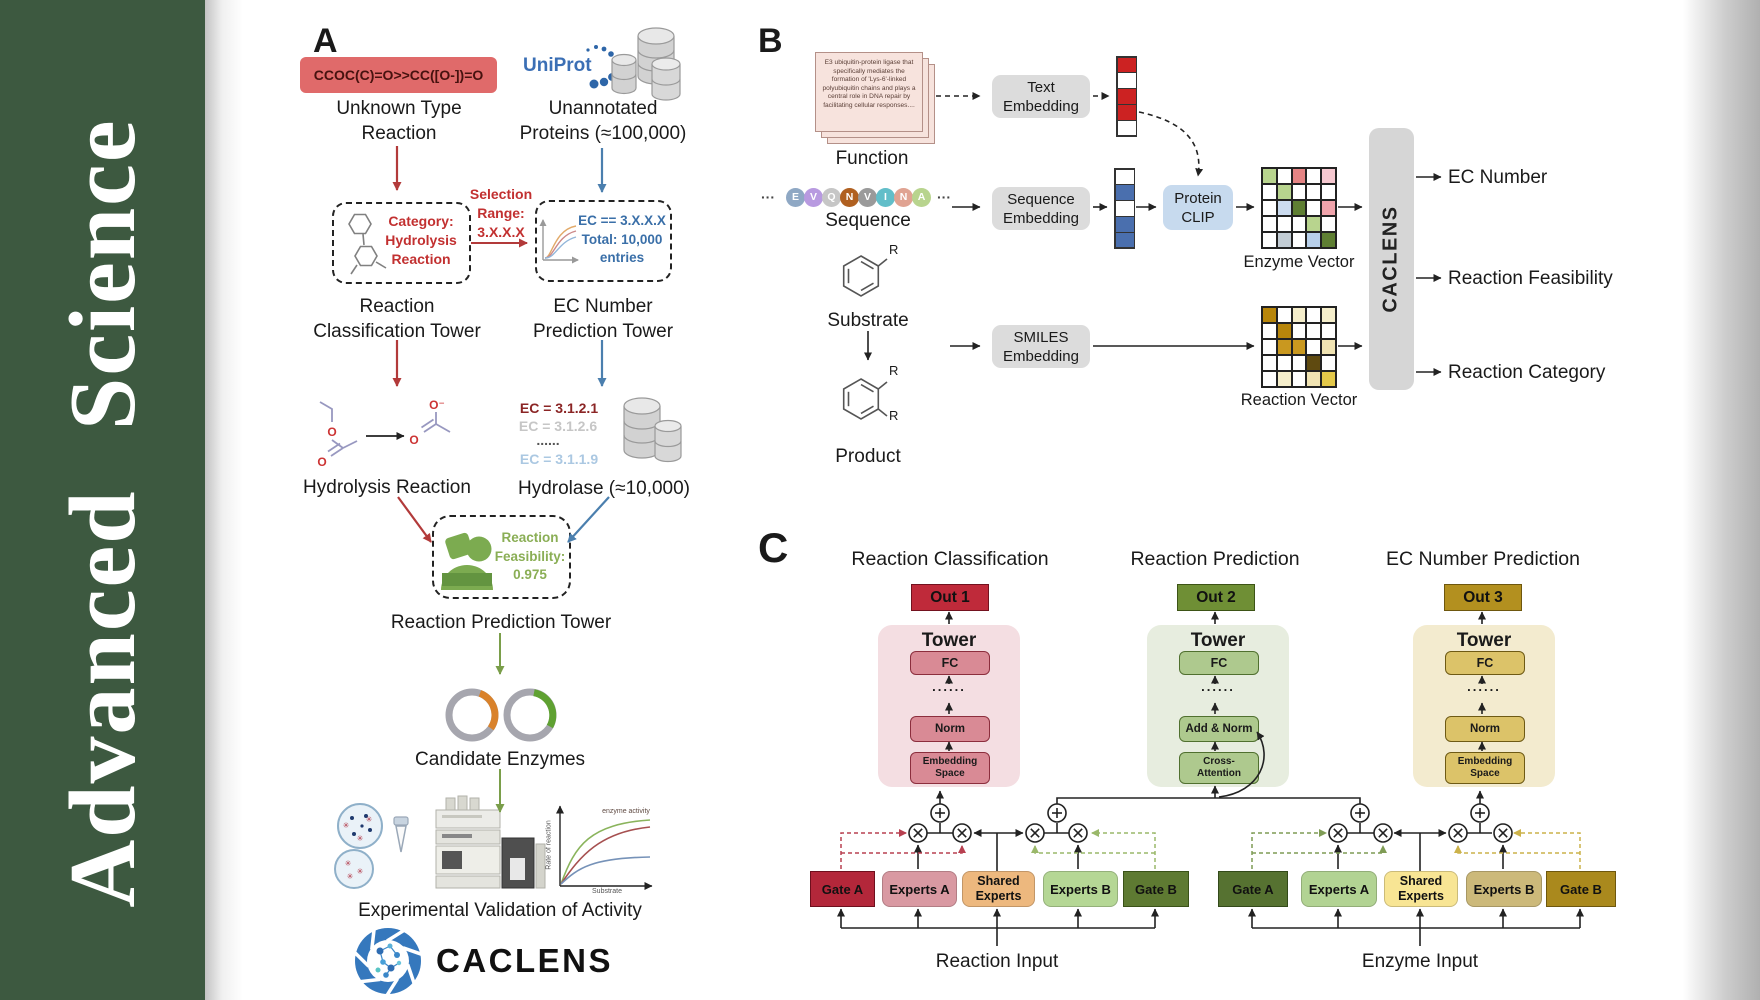  What do you see at coordinates (1124, 208) in the screenshot?
I see `sequence-embedding-vector` at bounding box center [1124, 208].